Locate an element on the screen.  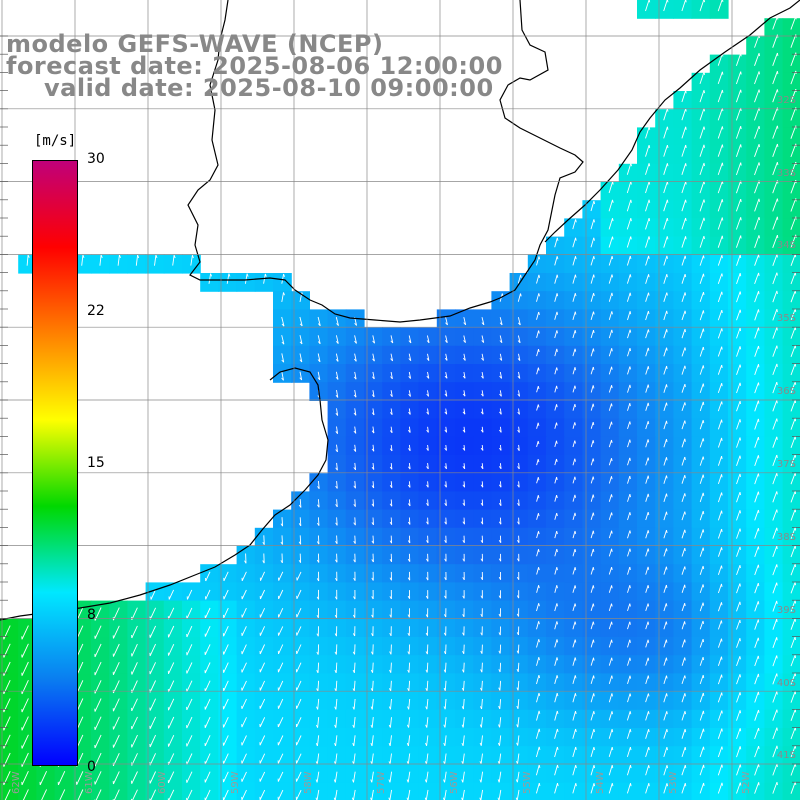
colorbar-unit: [m/s] is located at coordinates (55, 141).